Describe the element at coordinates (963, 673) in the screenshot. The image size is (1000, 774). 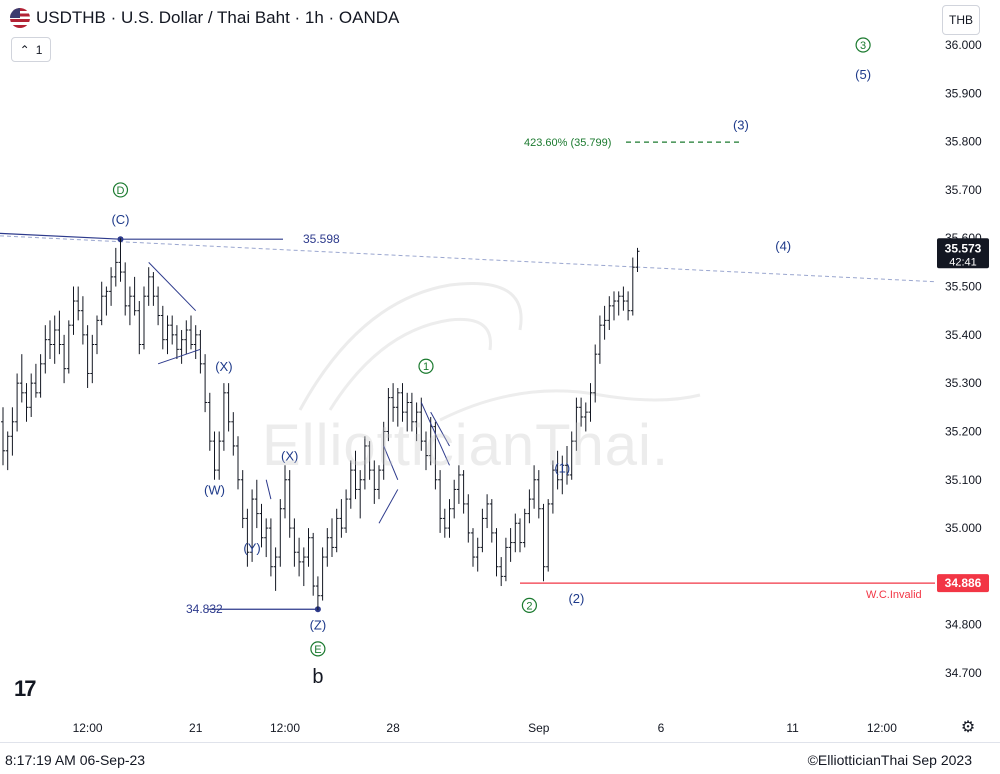
I see `y-tick-label: 34.700` at that location.